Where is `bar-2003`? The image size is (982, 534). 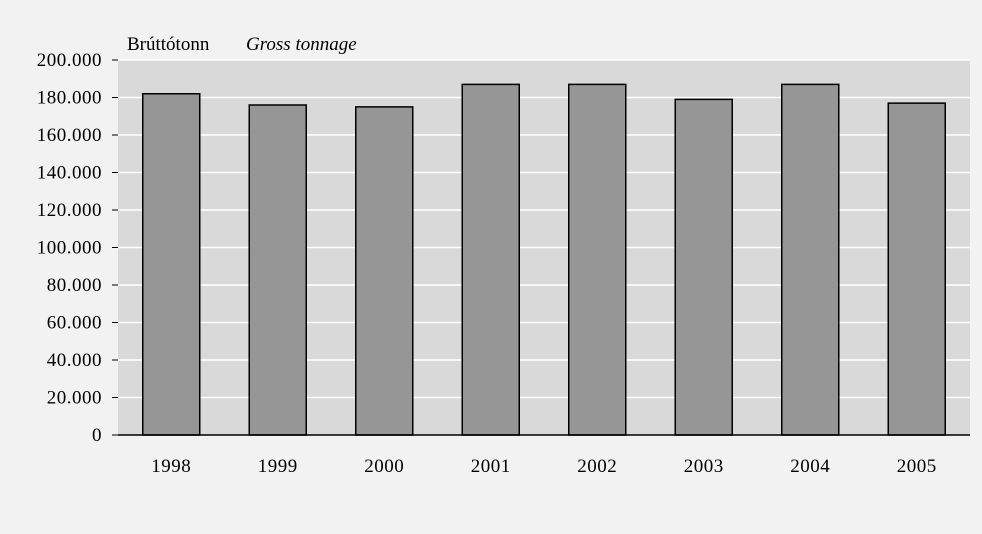 bar-2003 is located at coordinates (703, 267).